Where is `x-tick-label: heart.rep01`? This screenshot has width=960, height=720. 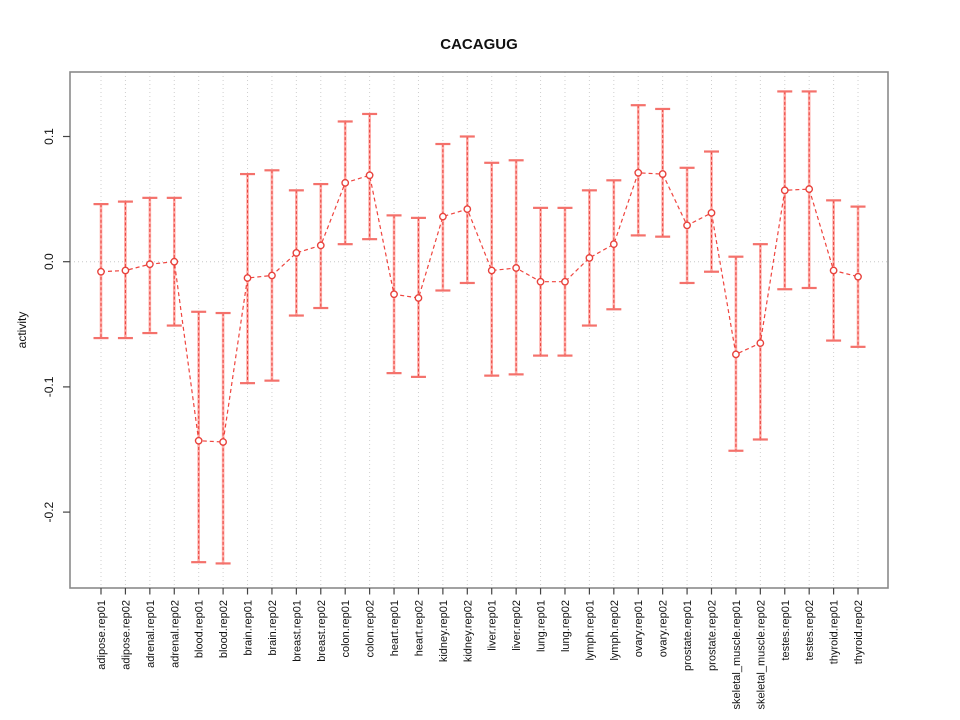
x-tick-label: heart.rep01 is located at coordinates (395, 628).